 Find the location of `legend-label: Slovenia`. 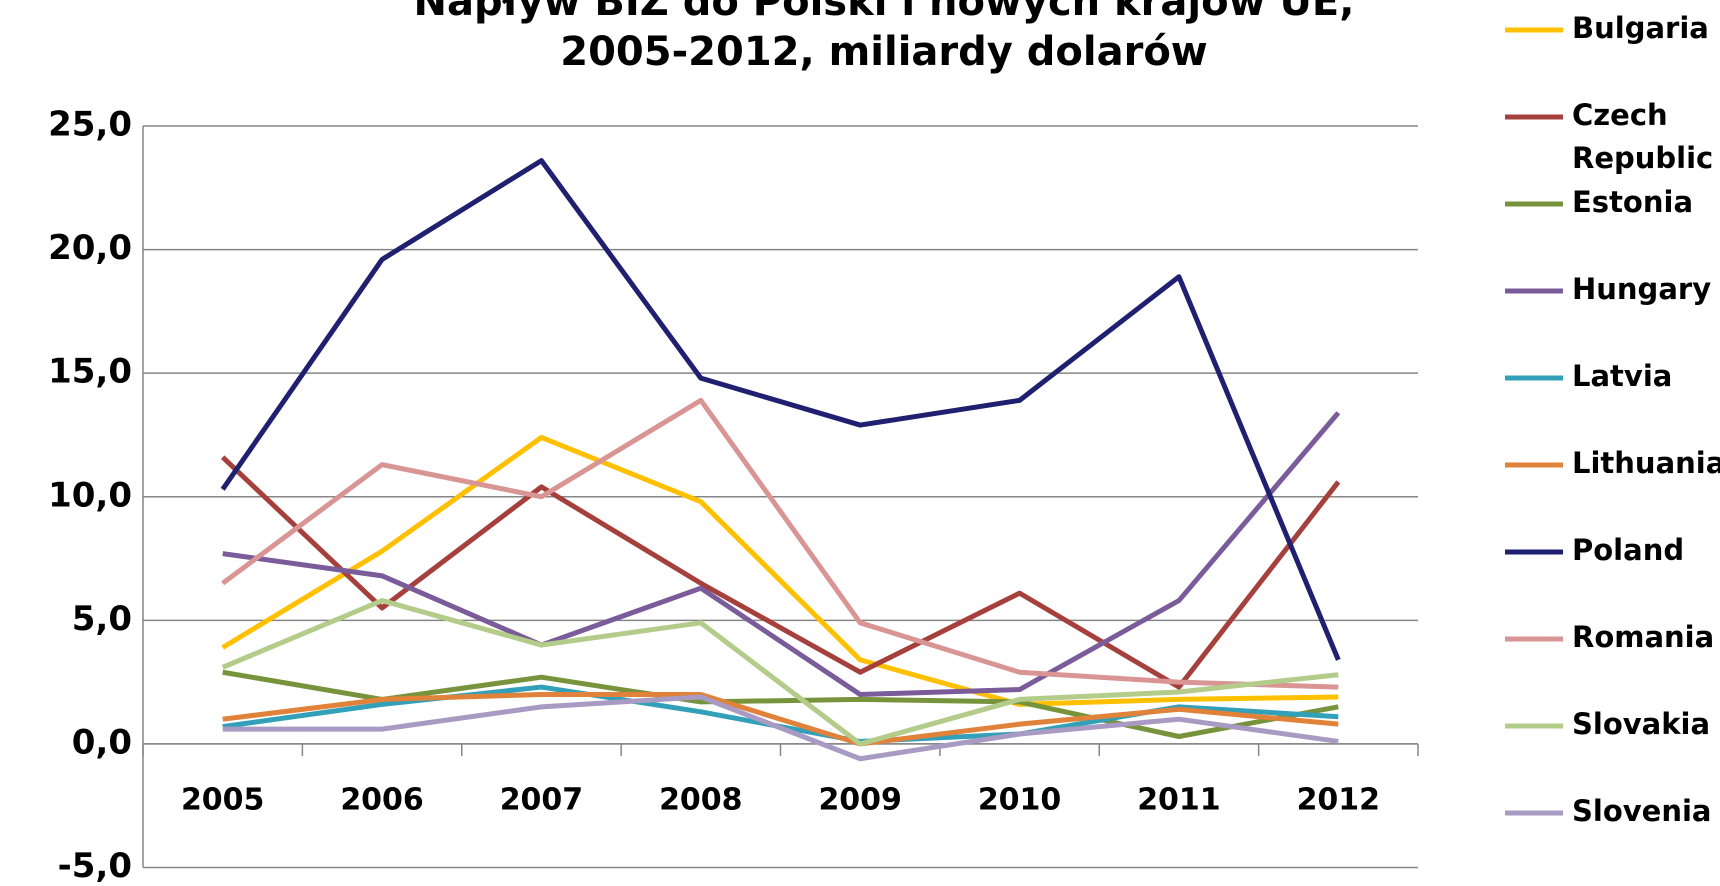

legend-label: Slovenia is located at coordinates (1641, 811).